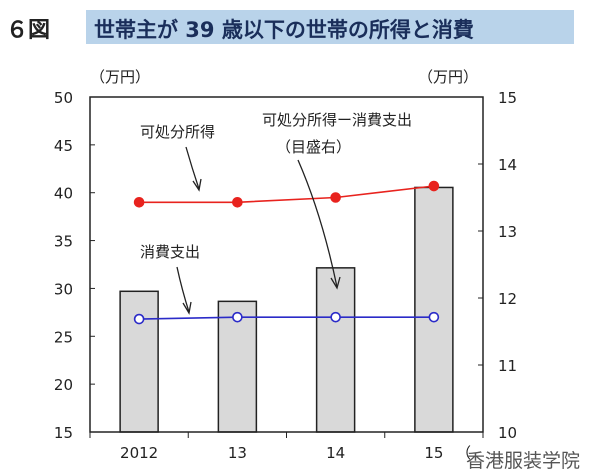 This screenshot has height=474, width=600. Describe the element at coordinates (170, 252) in the screenshot. I see `annotation-spend: 消費支出` at that location.